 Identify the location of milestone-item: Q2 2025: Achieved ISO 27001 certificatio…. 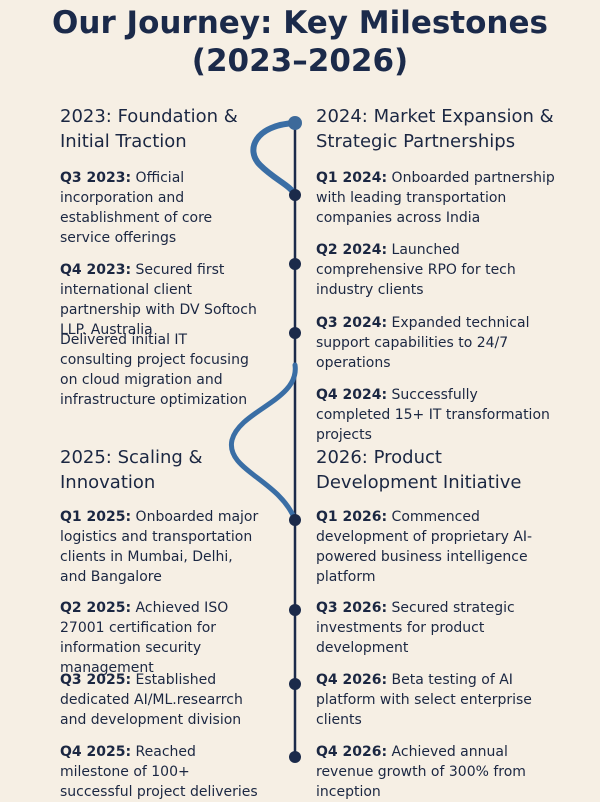
(160, 638).